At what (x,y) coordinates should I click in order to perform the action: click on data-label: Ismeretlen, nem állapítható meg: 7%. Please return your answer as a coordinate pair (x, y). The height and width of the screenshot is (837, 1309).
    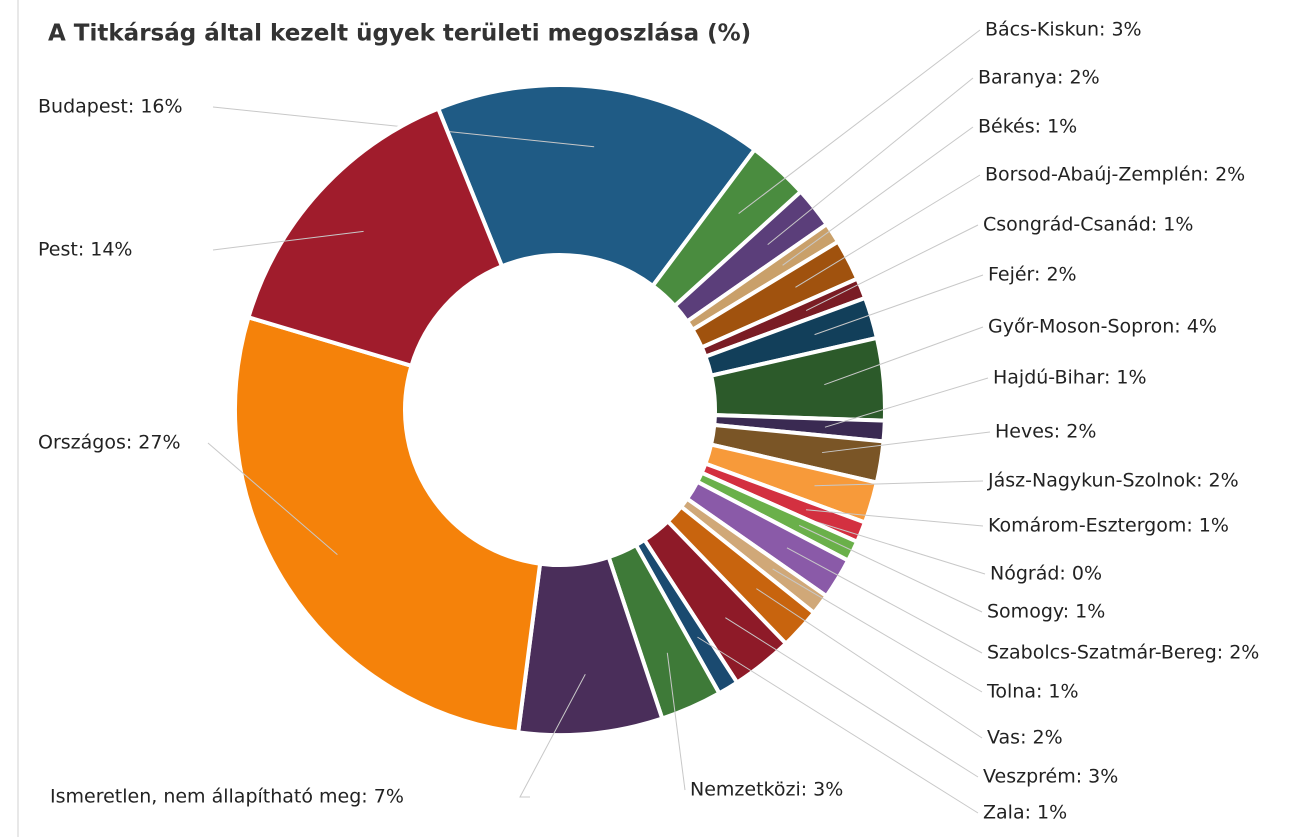
    Looking at the image, I should click on (227, 797).